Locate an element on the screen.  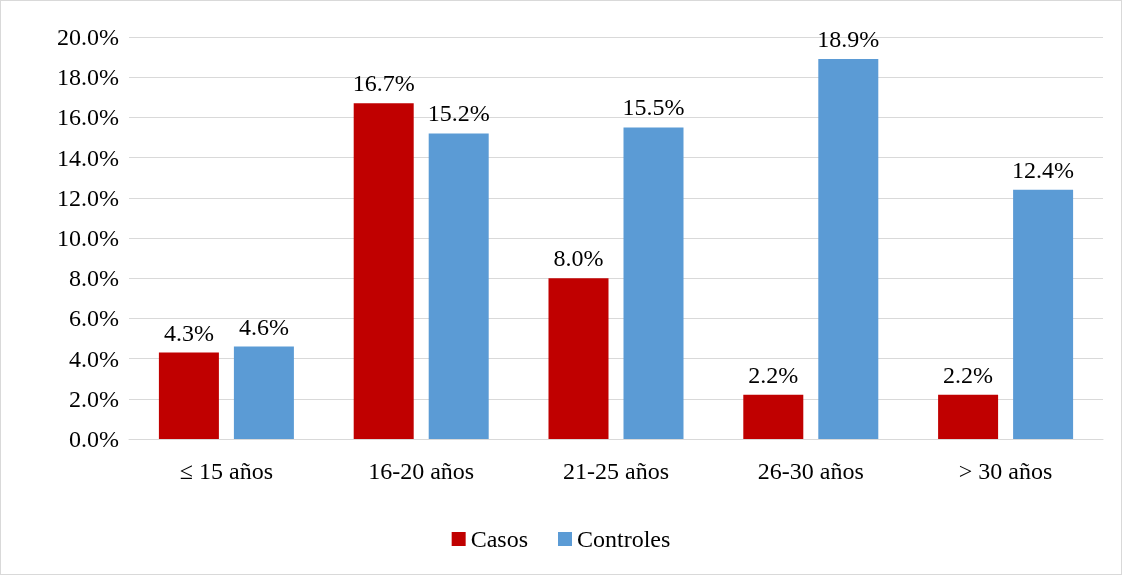
data-label: 4.6% is located at coordinates (263, 326).